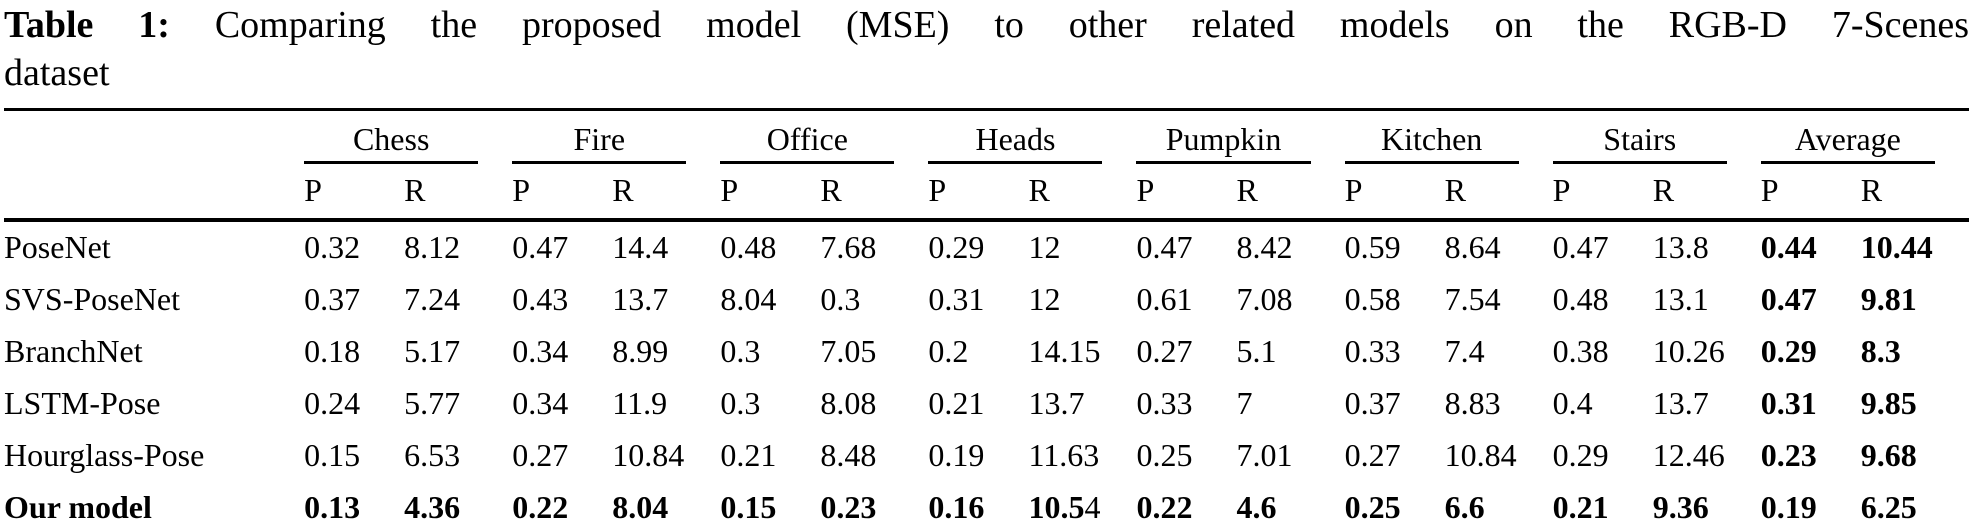 Image resolution: width=1975 pixels, height=529 pixels. What do you see at coordinates (1464, 350) in the screenshot?
I see `value-cell: 7.4` at bounding box center [1464, 350].